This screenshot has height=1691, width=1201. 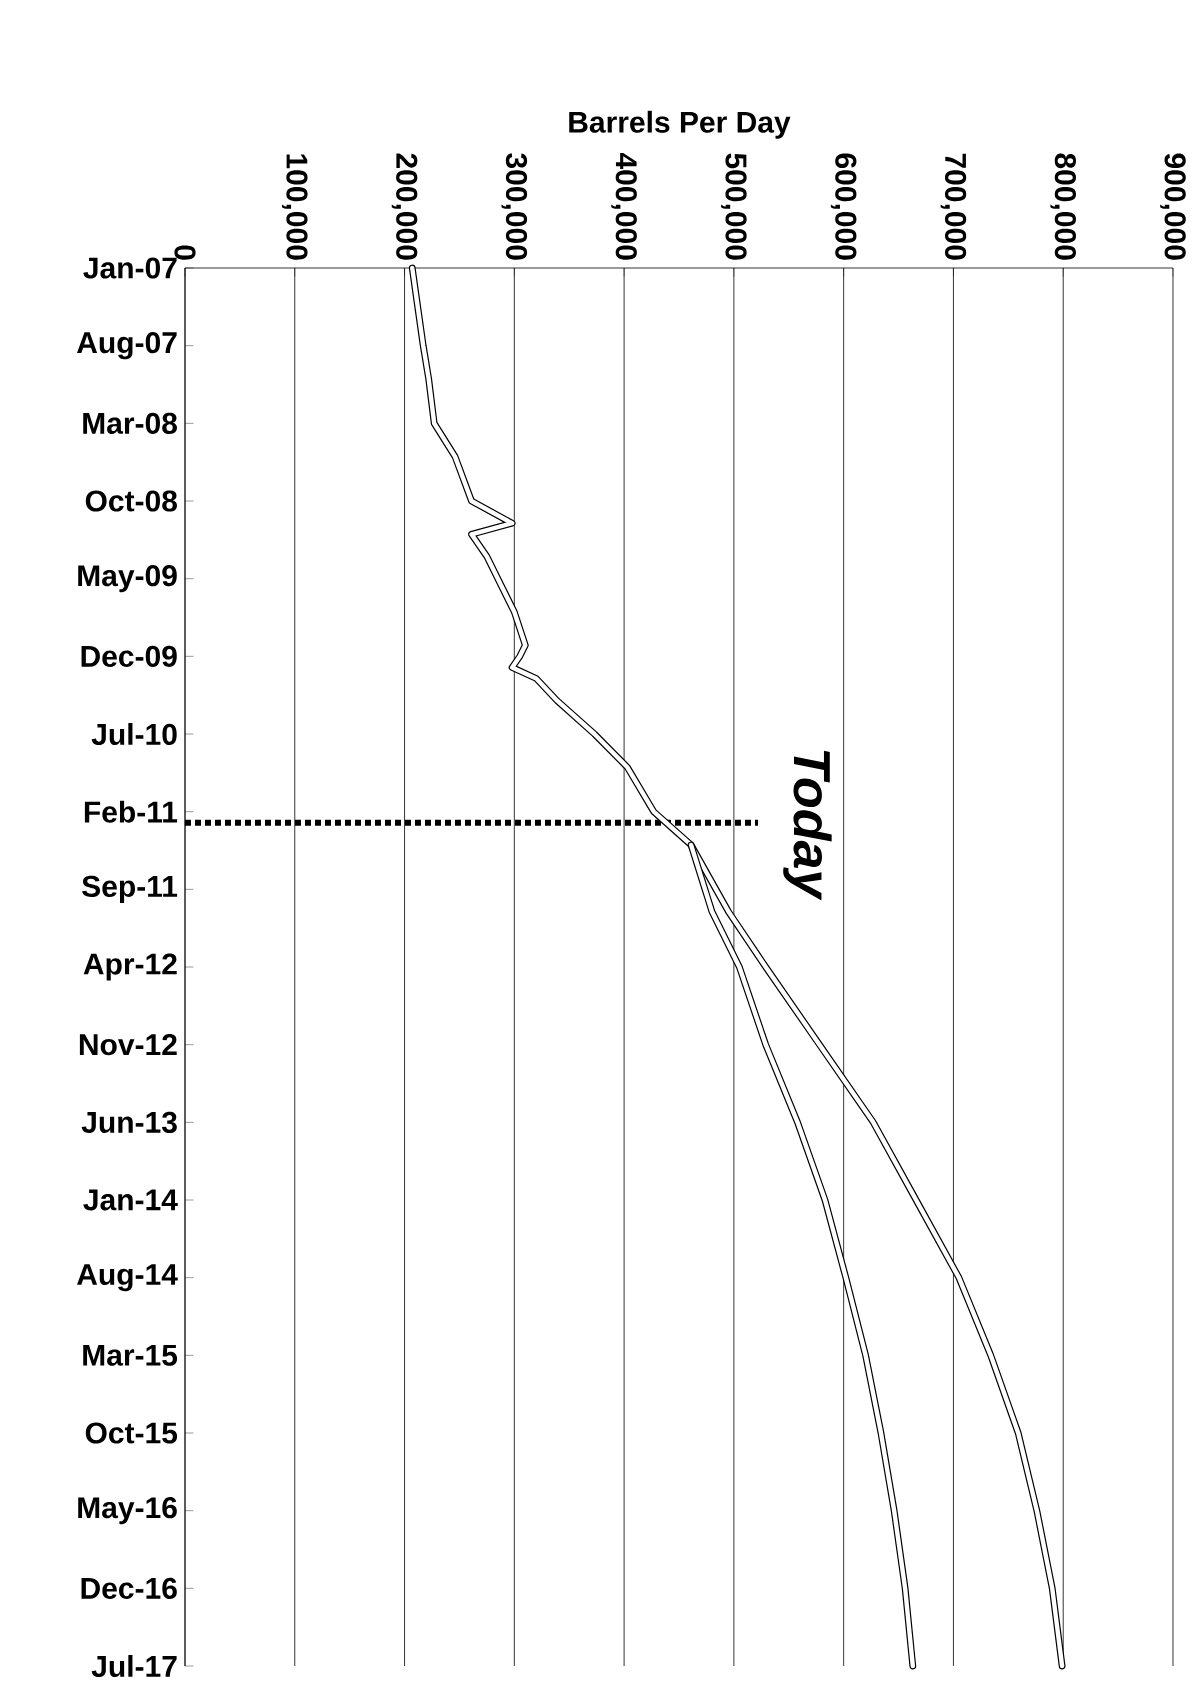 I want to click on x-axis-title: Barrels Per Day, so click(x=680, y=124).